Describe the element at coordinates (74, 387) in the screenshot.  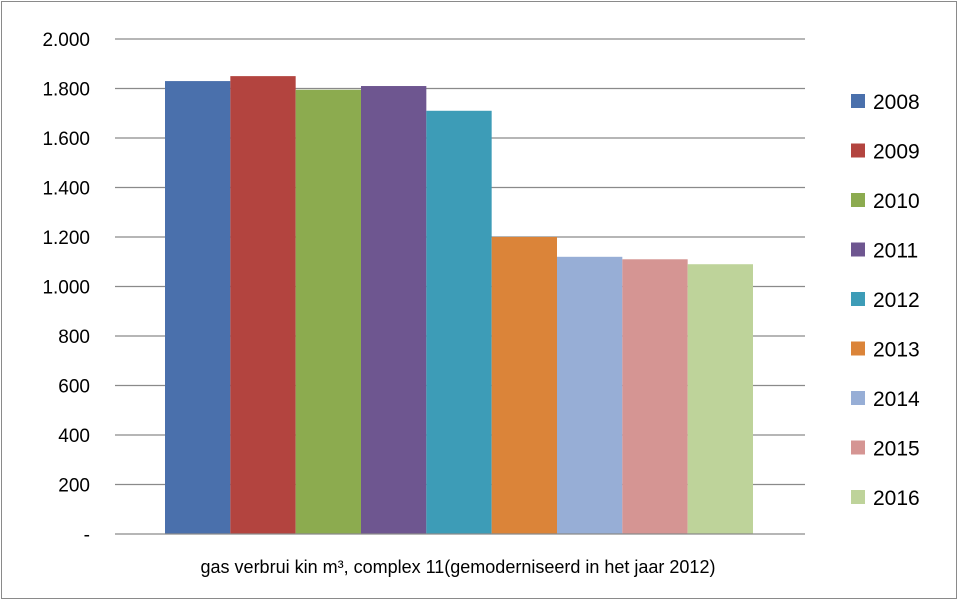
I see `y-tick-label: 600` at that location.